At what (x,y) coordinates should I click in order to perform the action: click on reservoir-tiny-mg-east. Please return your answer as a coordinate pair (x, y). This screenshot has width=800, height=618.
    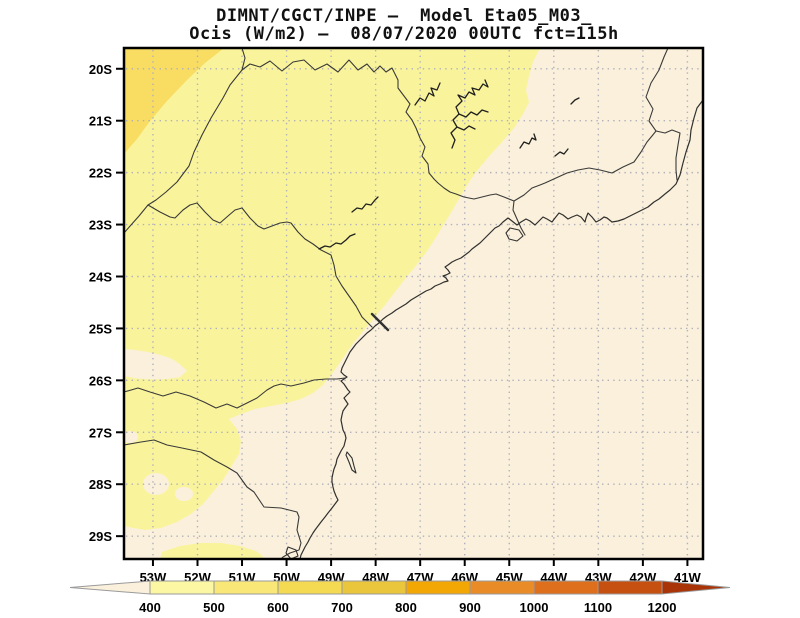
    Looking at the image, I should click on (561, 152).